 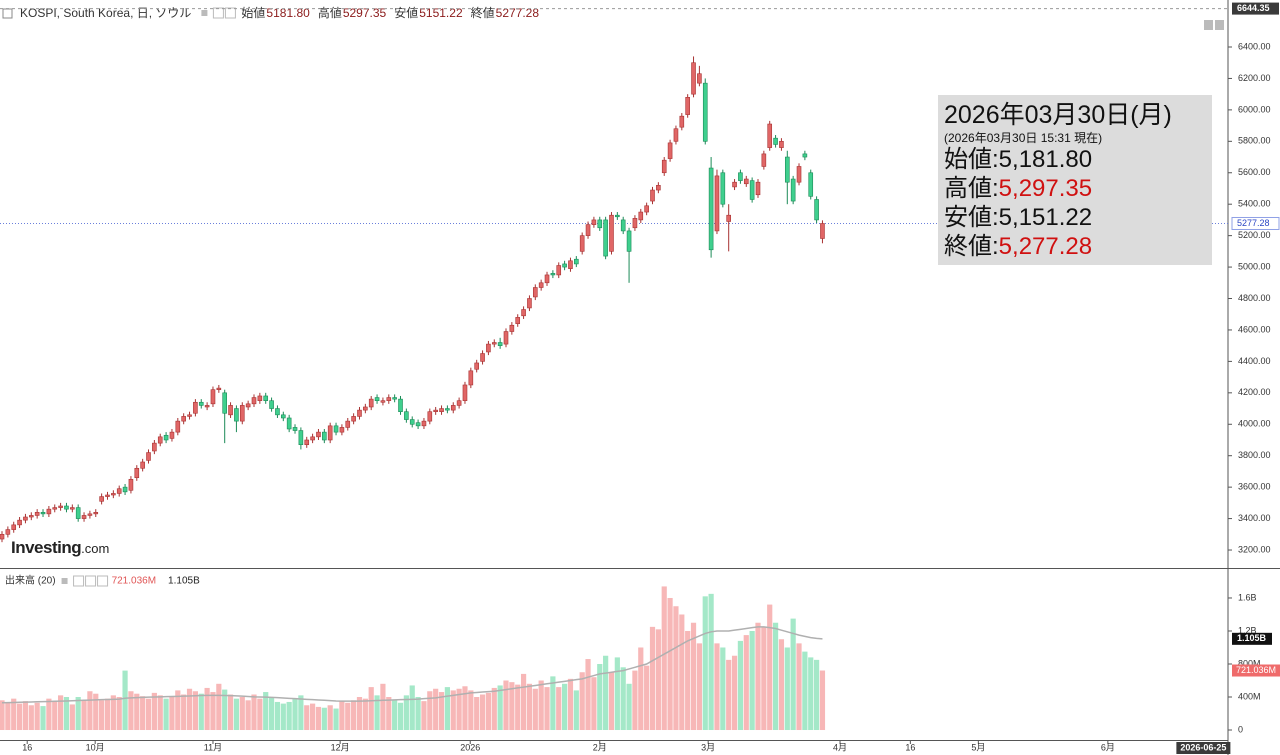 I want to click on ma-tag-label: 1.105B, so click(x=1252, y=638).